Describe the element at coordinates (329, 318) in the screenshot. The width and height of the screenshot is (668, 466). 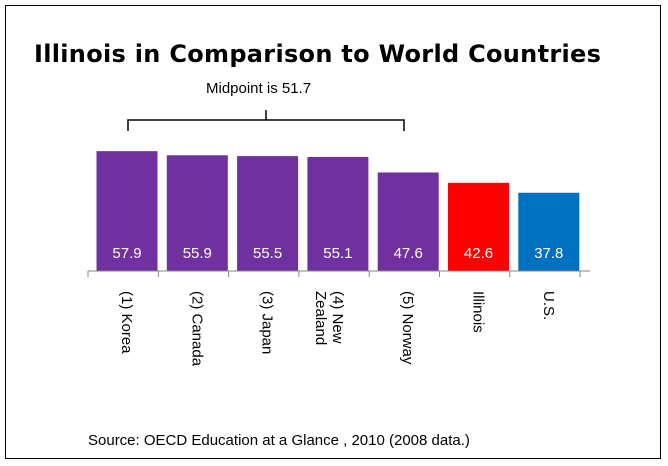
I see `category-label: (4) NewZealand` at that location.